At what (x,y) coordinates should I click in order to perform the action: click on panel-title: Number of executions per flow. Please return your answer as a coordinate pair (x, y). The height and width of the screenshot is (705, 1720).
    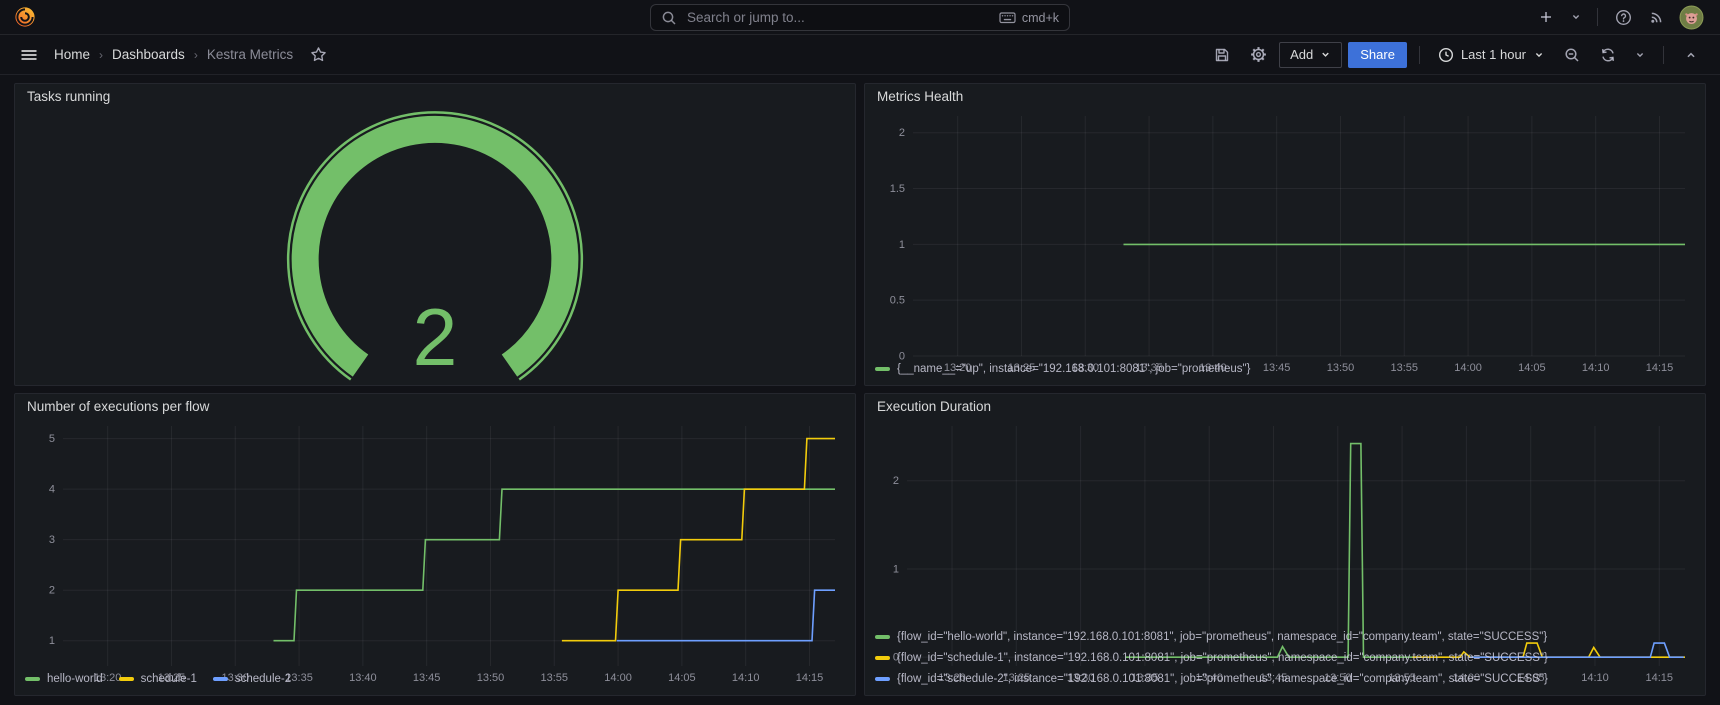
    Looking at the image, I should click on (118, 406).